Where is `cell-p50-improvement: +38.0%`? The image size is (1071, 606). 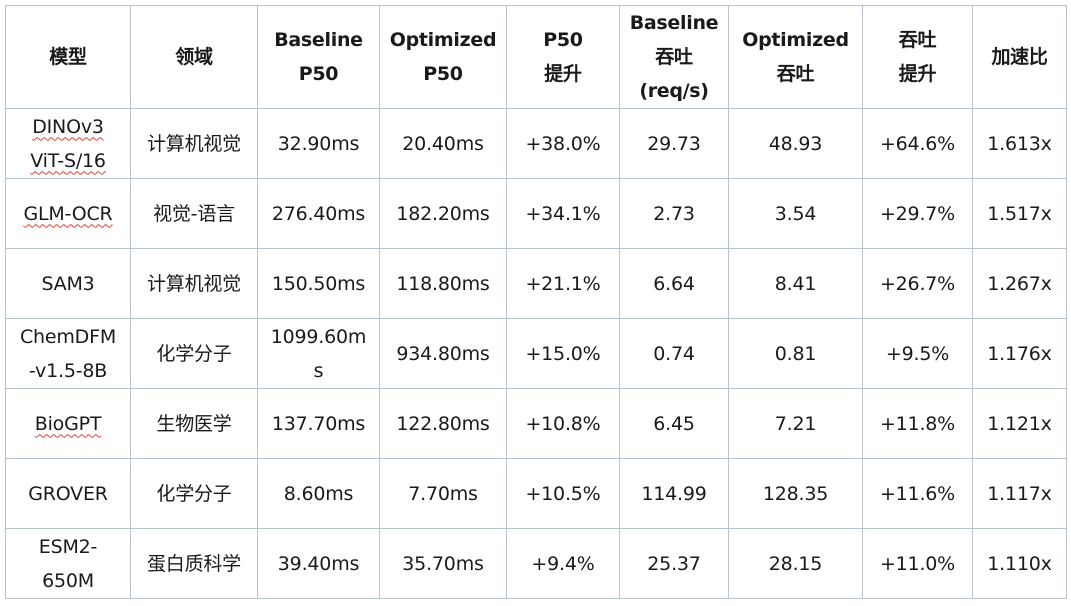 cell-p50-improvement: +38.0% is located at coordinates (563, 143).